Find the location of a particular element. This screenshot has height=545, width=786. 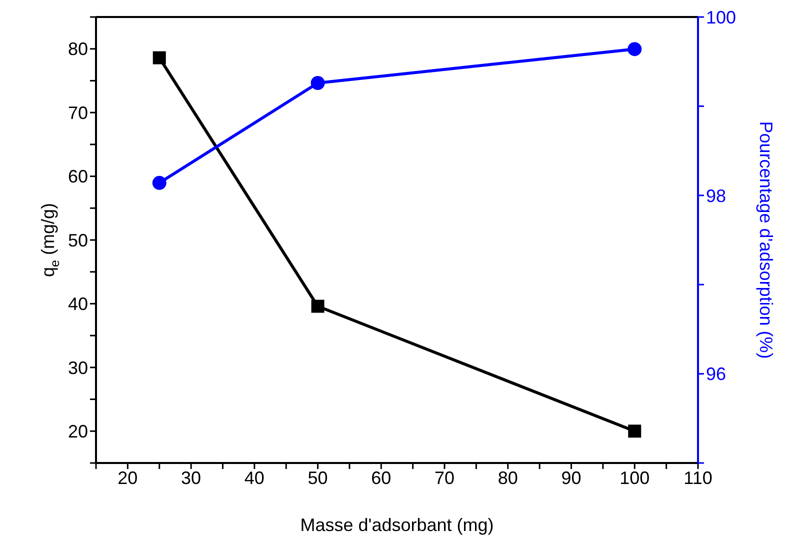

x-tick-label: 60 is located at coordinates (381, 478).